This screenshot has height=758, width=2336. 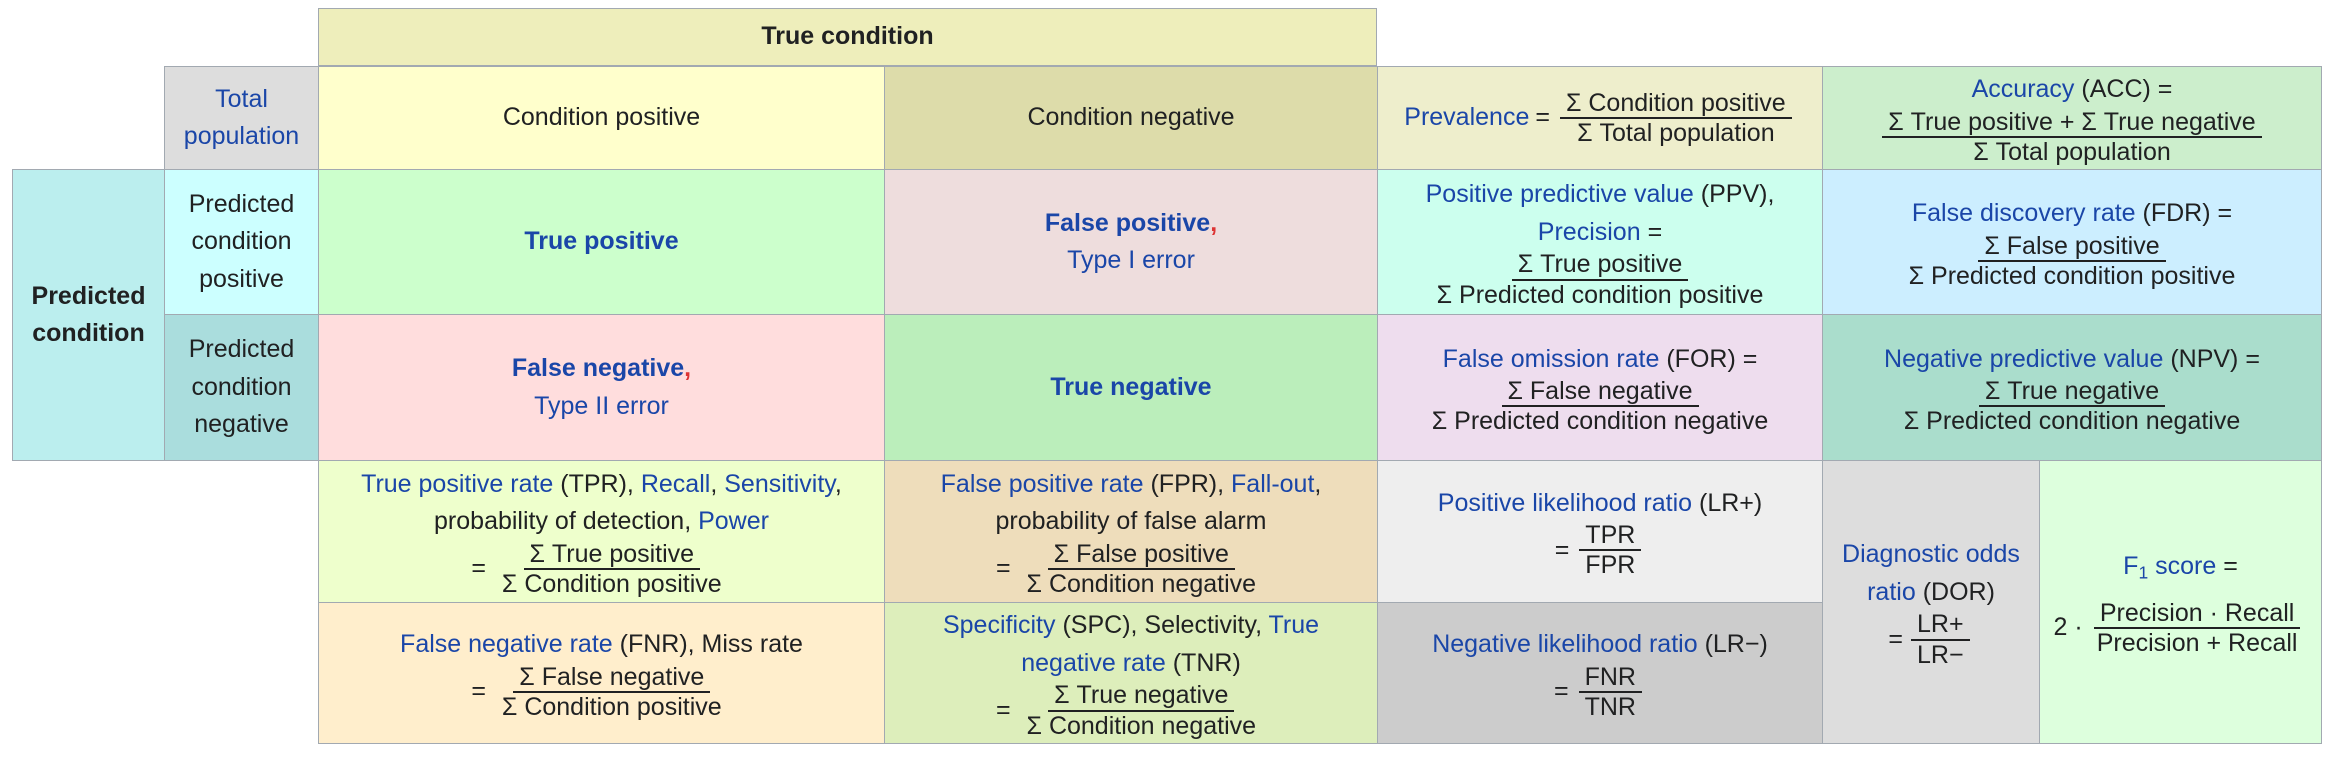 I want to click on fpr-denominator: Σ Condition negative, so click(x=1141, y=584).